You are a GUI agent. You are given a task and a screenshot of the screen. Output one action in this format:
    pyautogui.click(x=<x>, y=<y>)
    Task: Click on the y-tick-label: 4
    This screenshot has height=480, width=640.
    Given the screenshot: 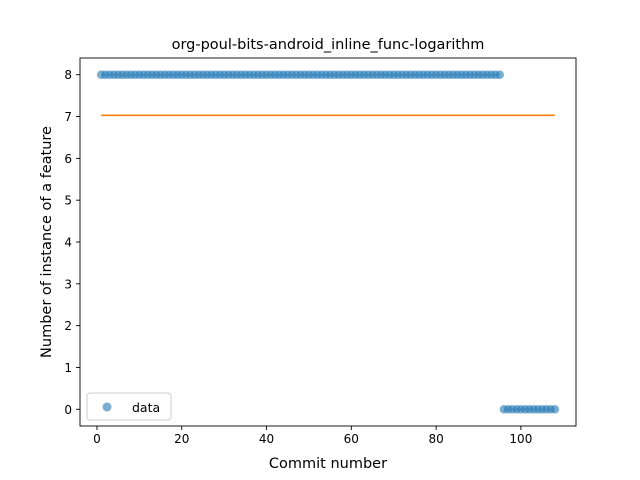 What is the action you would take?
    pyautogui.click(x=68, y=243)
    